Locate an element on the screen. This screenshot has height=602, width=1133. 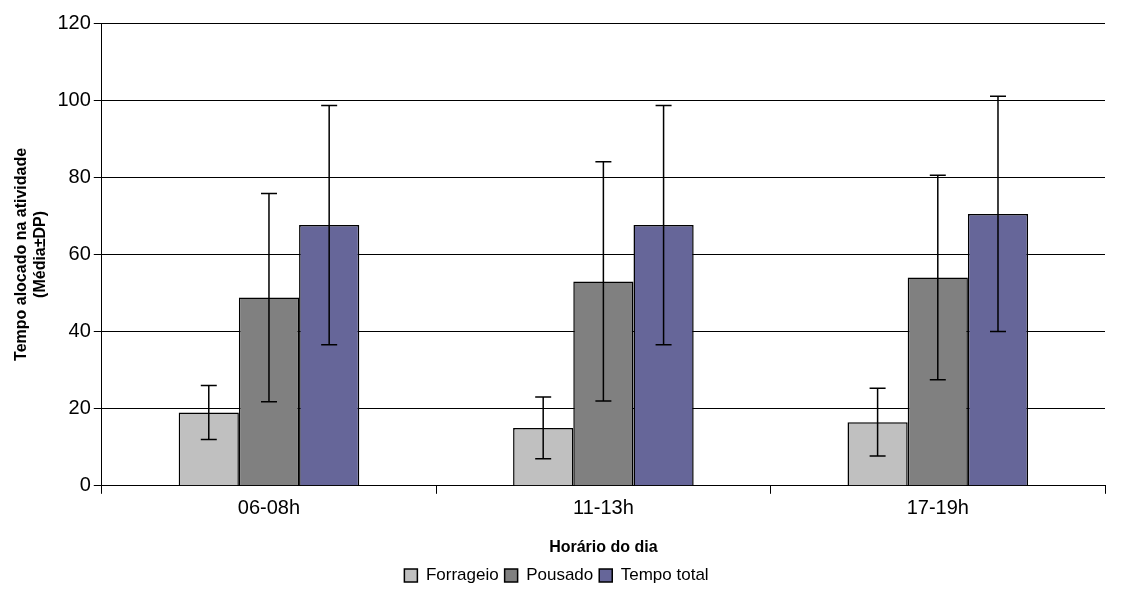
y-tick-label: 120 is located at coordinates (74, 21).